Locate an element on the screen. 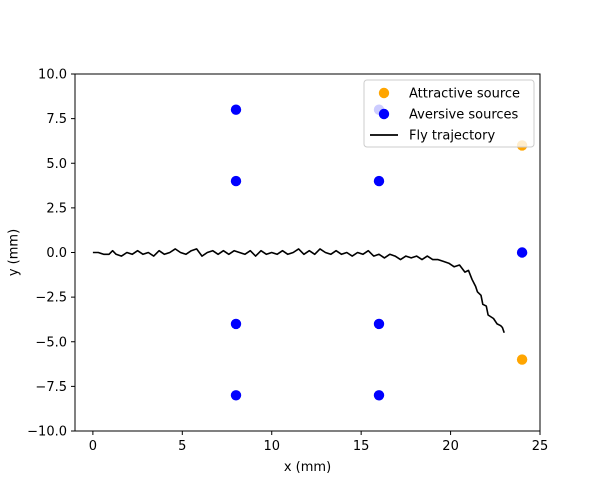 The image size is (600, 500). y-axis-label: y (mm) is located at coordinates (14, 252).